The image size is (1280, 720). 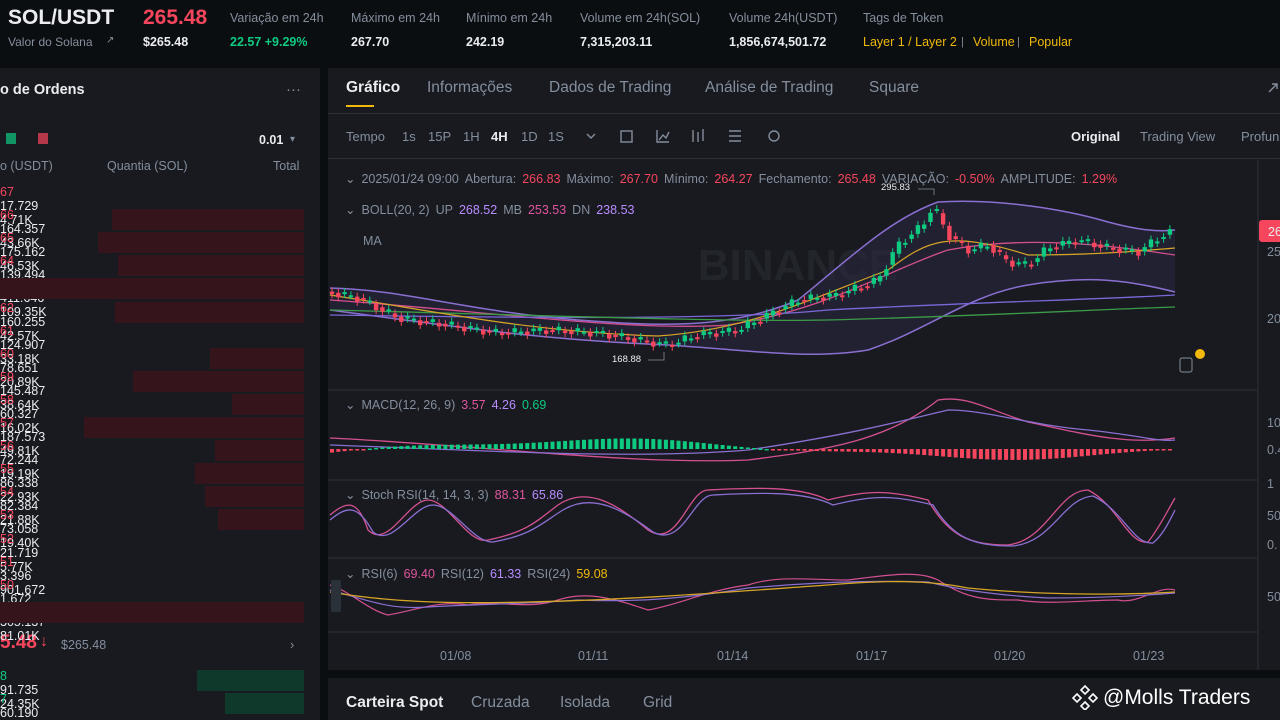 I want to click on order-row: 57 187.573 49.81K, so click(x=152, y=437).